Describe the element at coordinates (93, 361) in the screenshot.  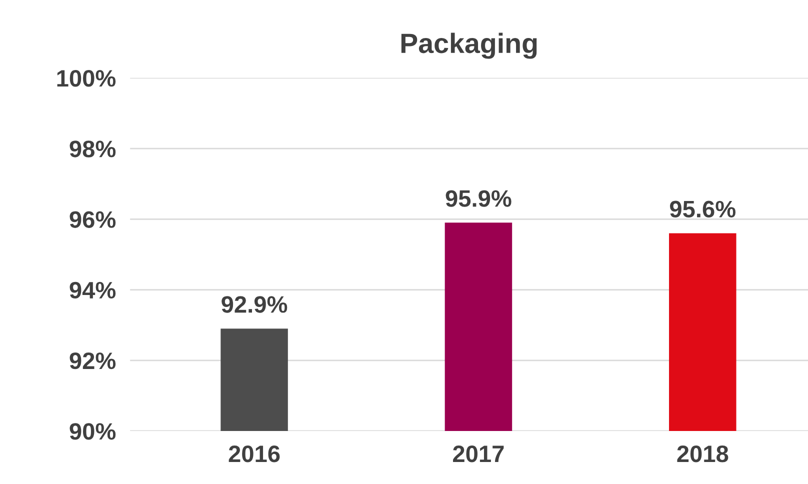
I see `y-tick-label: 92%` at that location.